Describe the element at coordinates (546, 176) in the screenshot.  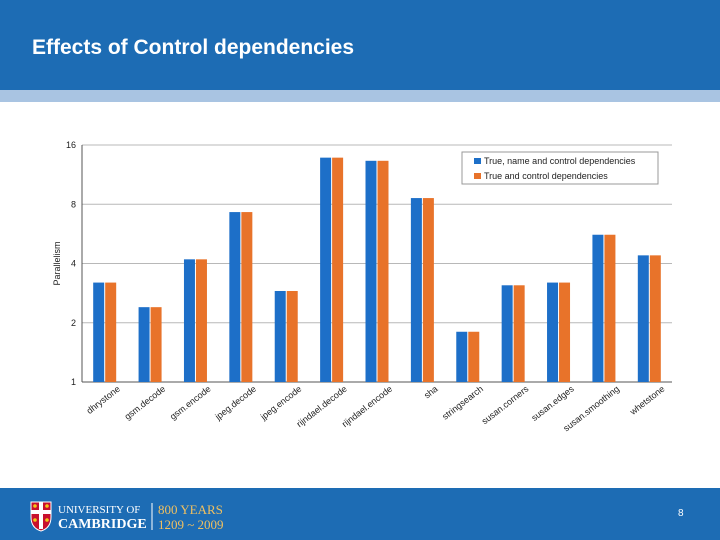
I see `legend-label: True and control dependencies` at that location.